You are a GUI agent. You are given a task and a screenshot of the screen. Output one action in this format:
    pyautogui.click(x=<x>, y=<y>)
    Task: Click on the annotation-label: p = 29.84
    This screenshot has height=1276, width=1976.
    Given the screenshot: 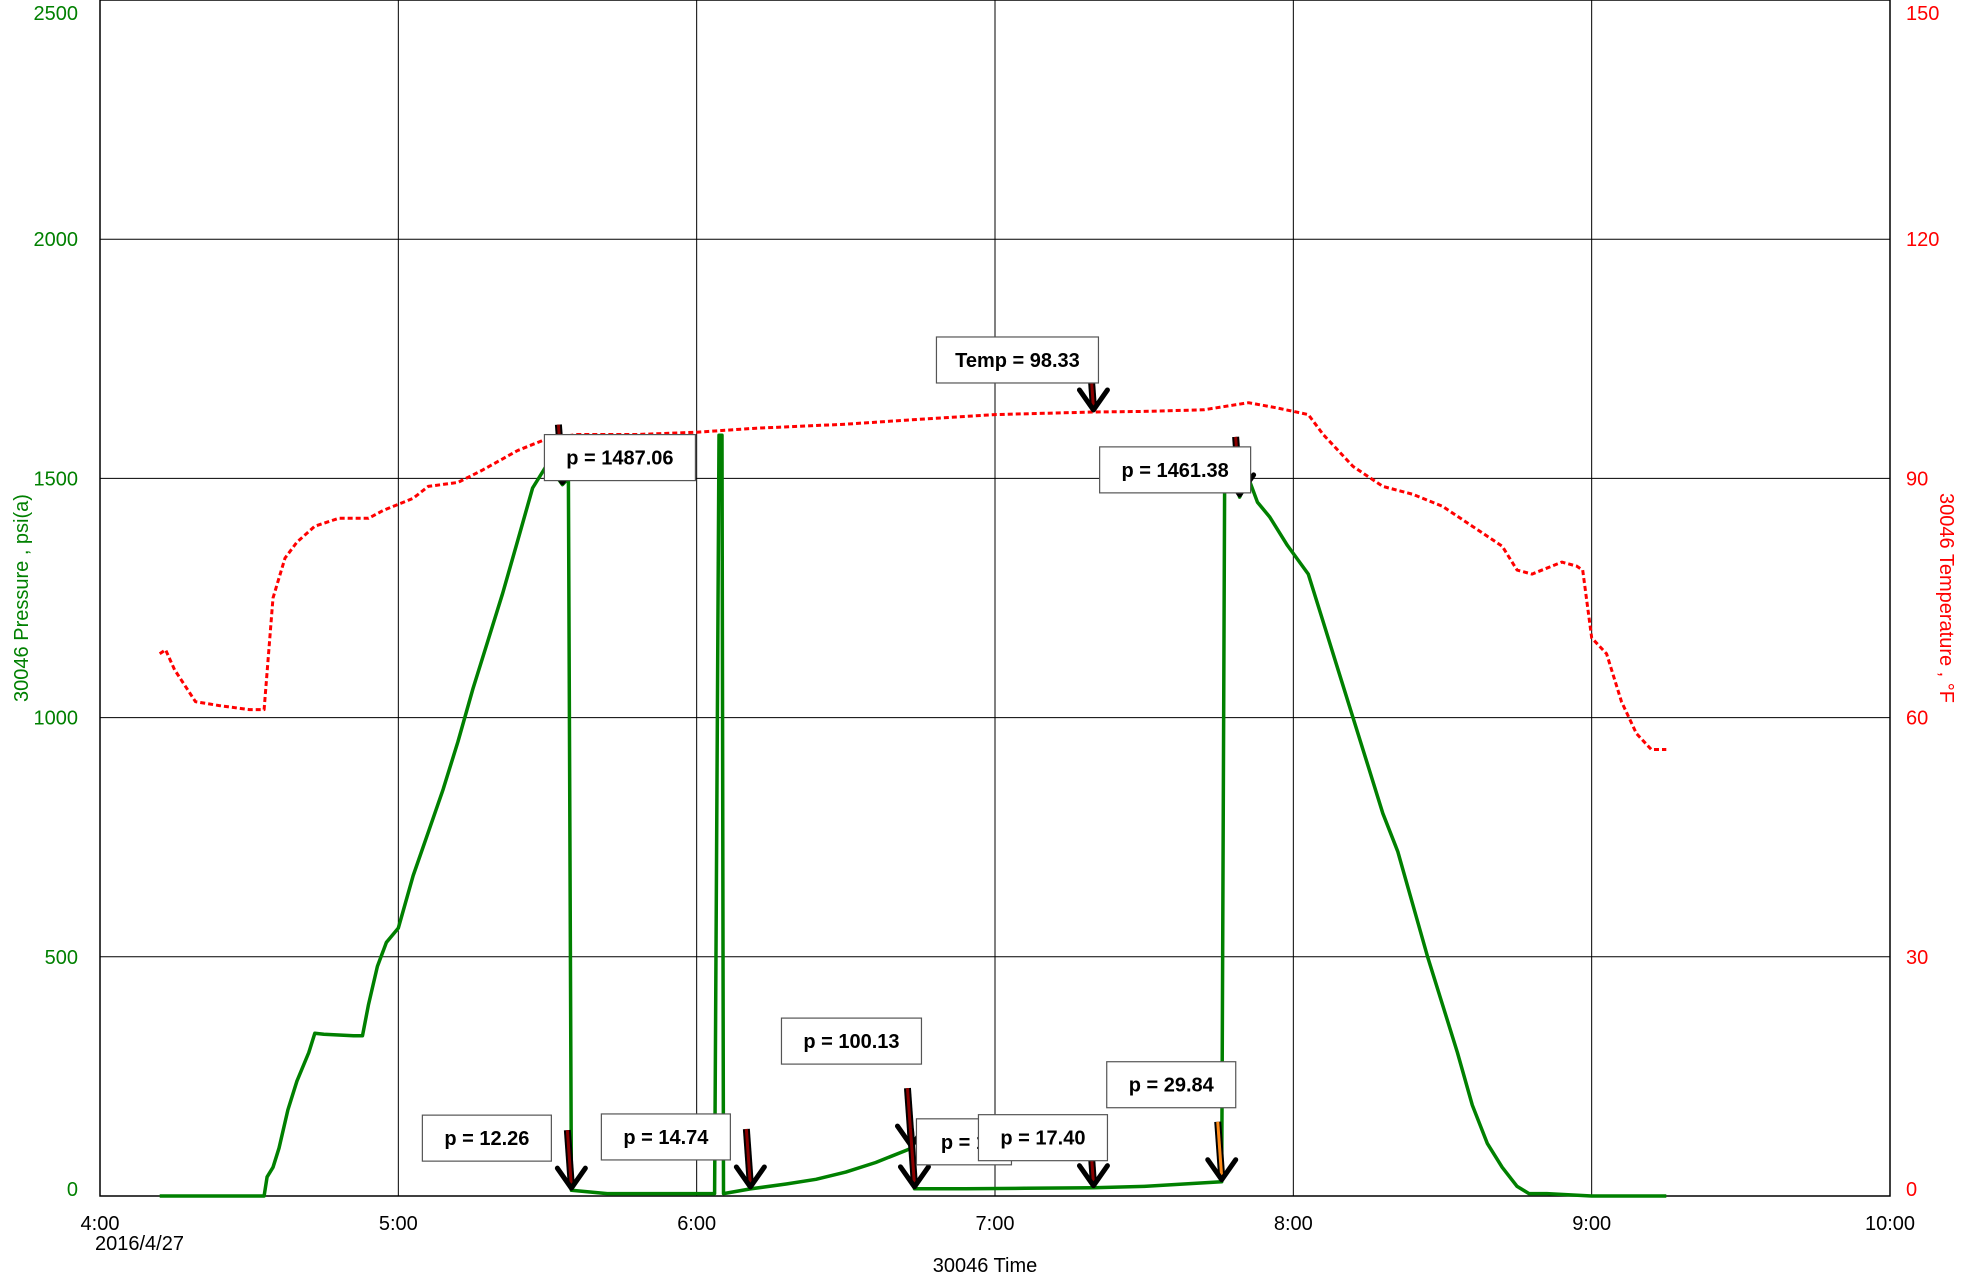 What is the action you would take?
    pyautogui.click(x=1172, y=1086)
    